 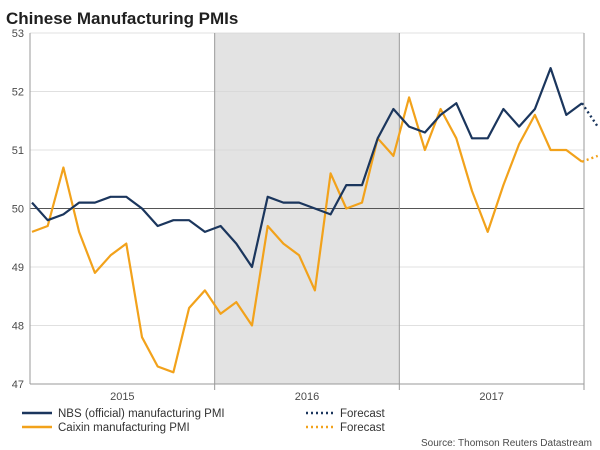 What do you see at coordinates (506, 443) in the screenshot?
I see `source-note: Source: Thomson Reuters Datastream` at bounding box center [506, 443].